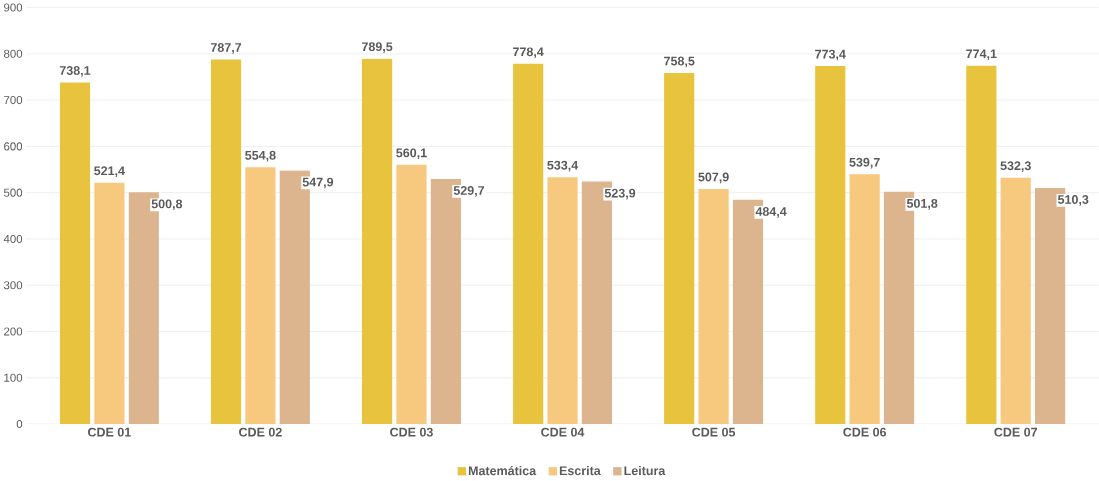 The height and width of the screenshot is (481, 1099). What do you see at coordinates (411, 432) in the screenshot?
I see `x-tick-label: CDE 03` at bounding box center [411, 432].